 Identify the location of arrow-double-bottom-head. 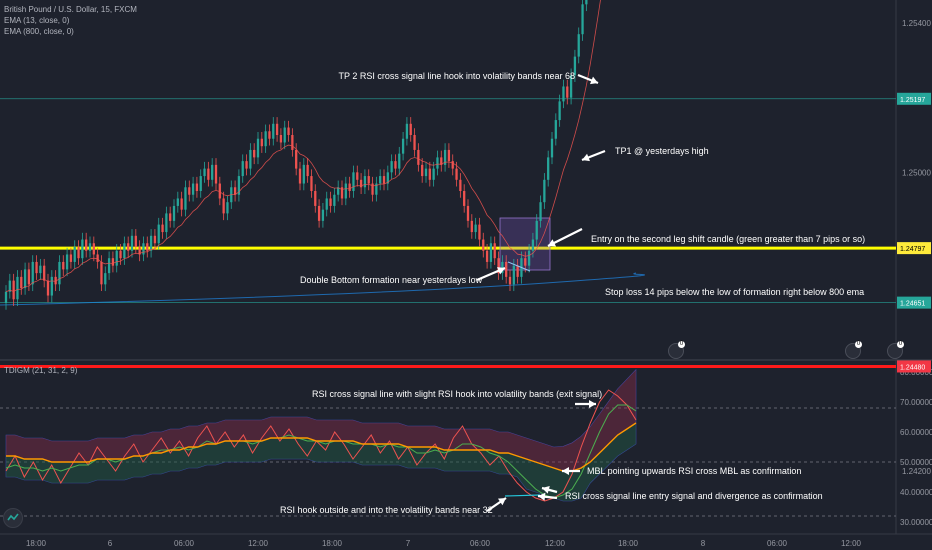
(500, 271).